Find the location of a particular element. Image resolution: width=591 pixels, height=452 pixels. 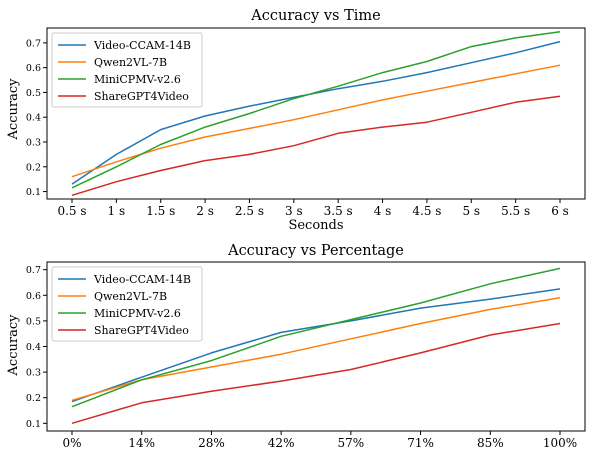

y-tick: 0.1 is located at coordinates (36, 192).